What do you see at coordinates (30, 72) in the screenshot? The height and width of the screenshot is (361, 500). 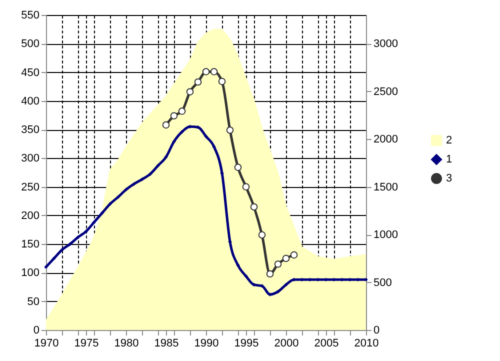 I see `y-tick-label: 450` at bounding box center [30, 72].